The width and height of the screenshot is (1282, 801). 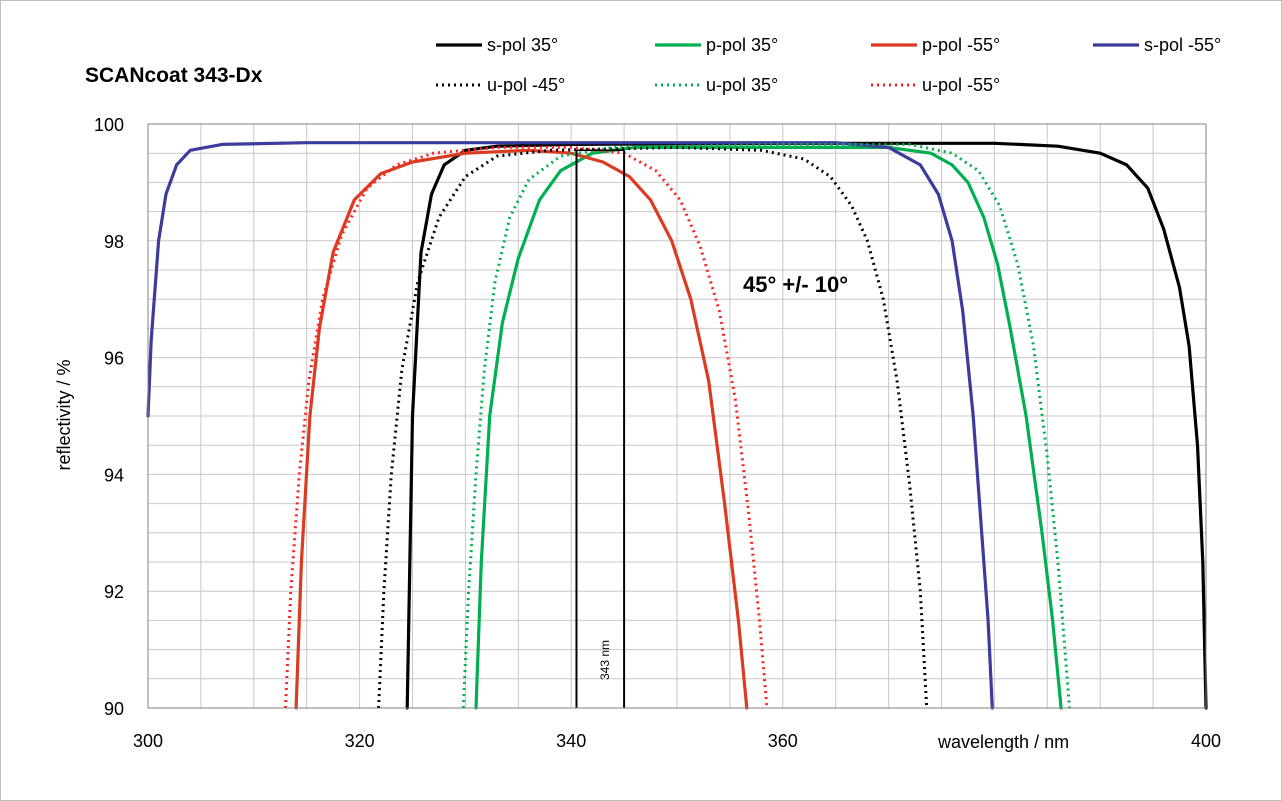 I want to click on legend-label: s-pol -55°, so click(x=1182, y=45).